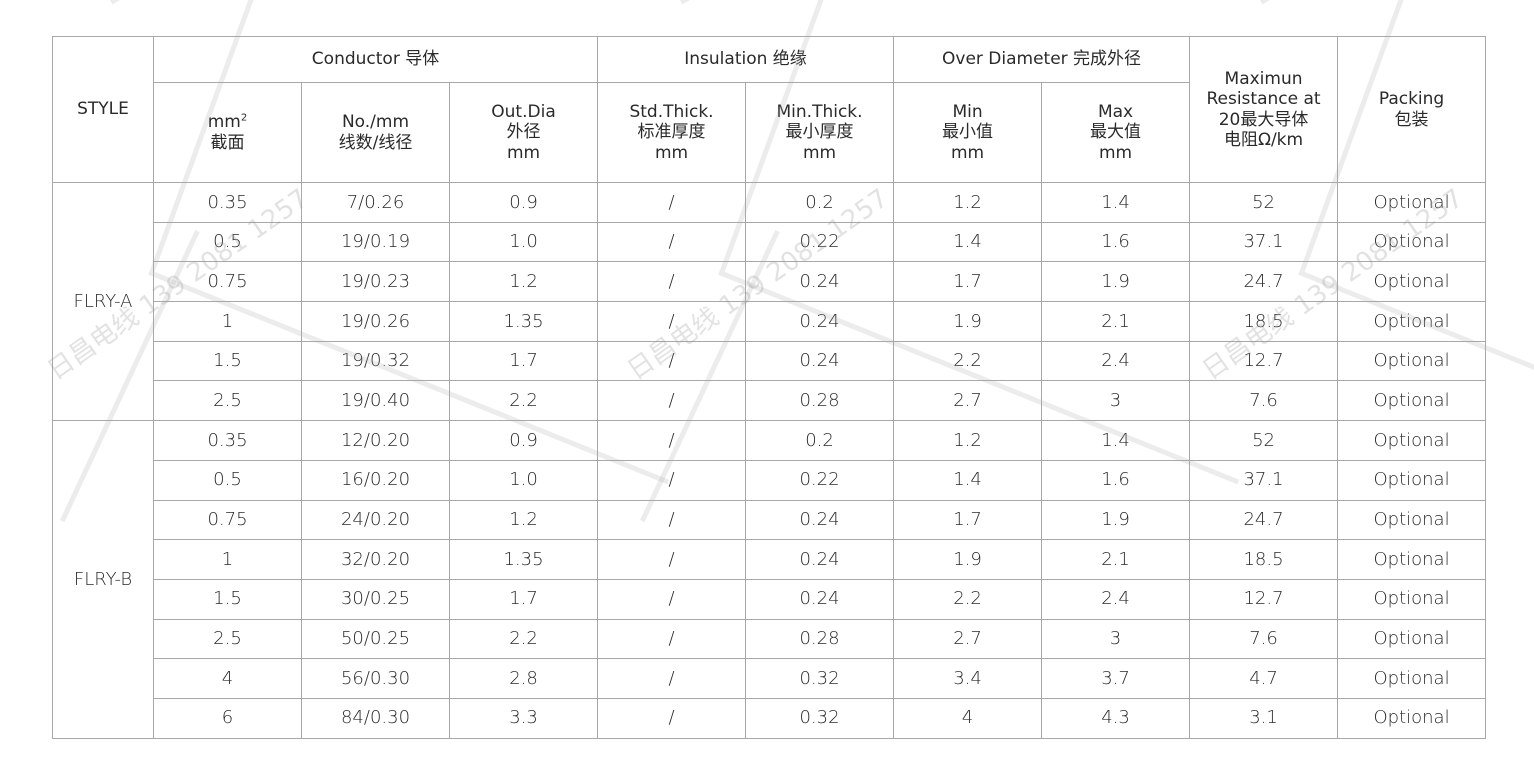  Describe the element at coordinates (820, 678) in the screenshot. I see `table-cell: 0.32` at that location.